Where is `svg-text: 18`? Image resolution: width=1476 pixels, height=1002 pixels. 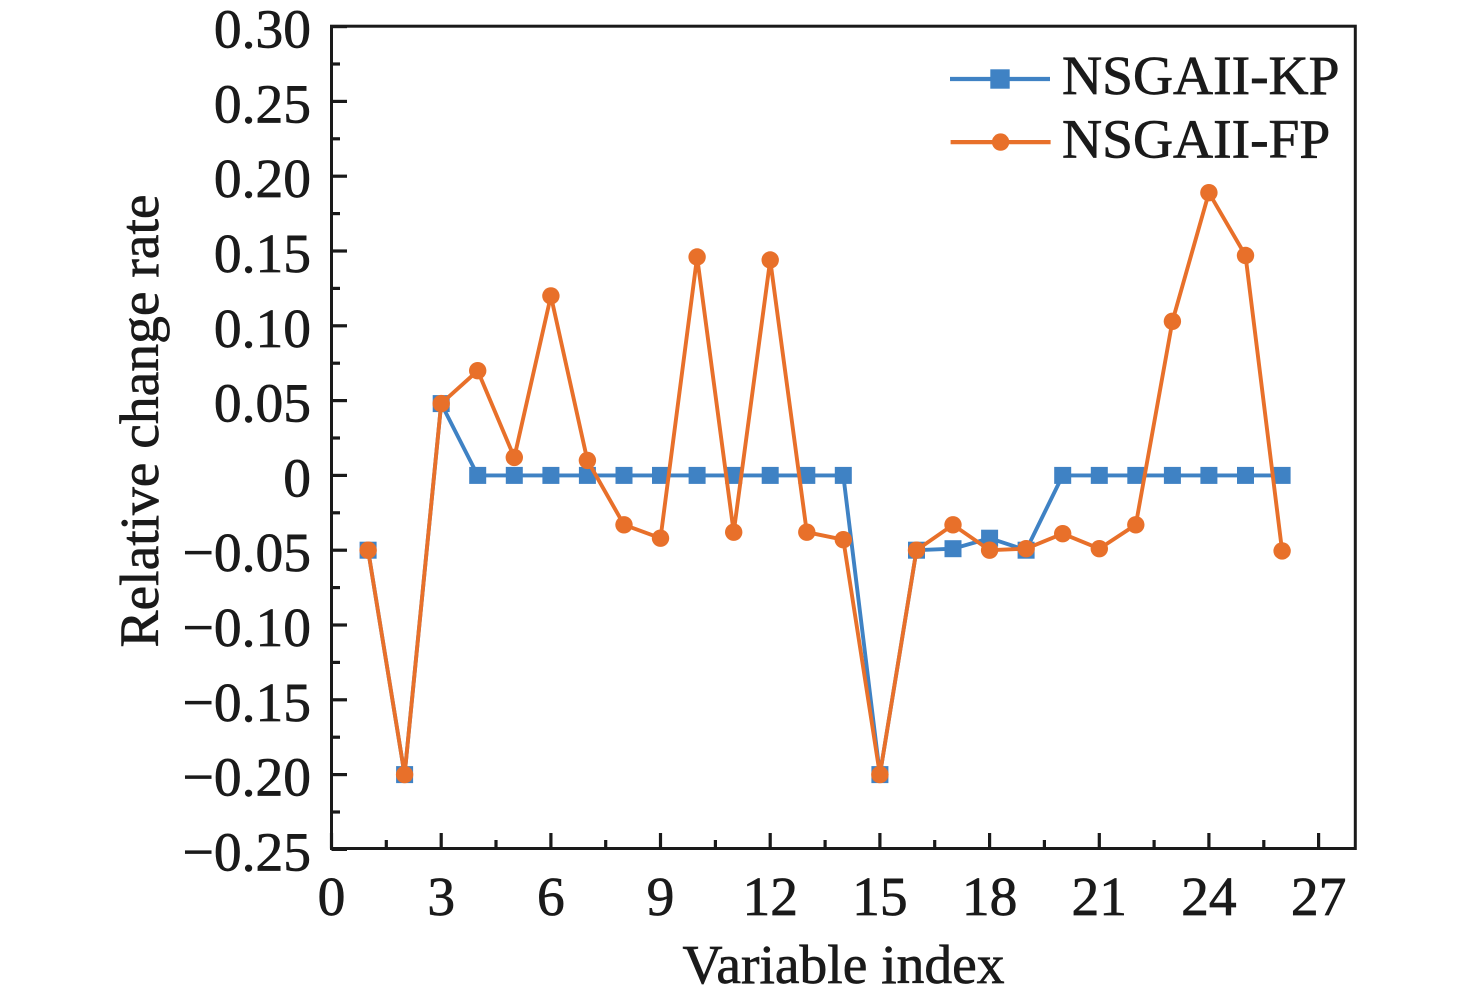
svg-text: 18 is located at coordinates (990, 897).